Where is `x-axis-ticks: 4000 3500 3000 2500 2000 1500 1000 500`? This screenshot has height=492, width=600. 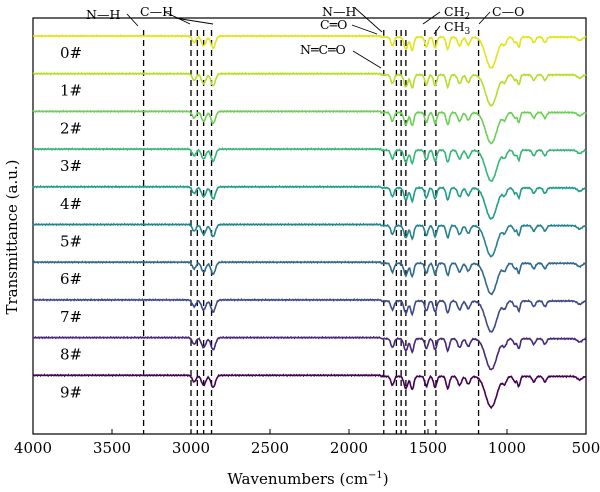
x-axis-ticks: 4000 3500 3000 2500 2000 1500 1000 500 is located at coordinates (307, 443).